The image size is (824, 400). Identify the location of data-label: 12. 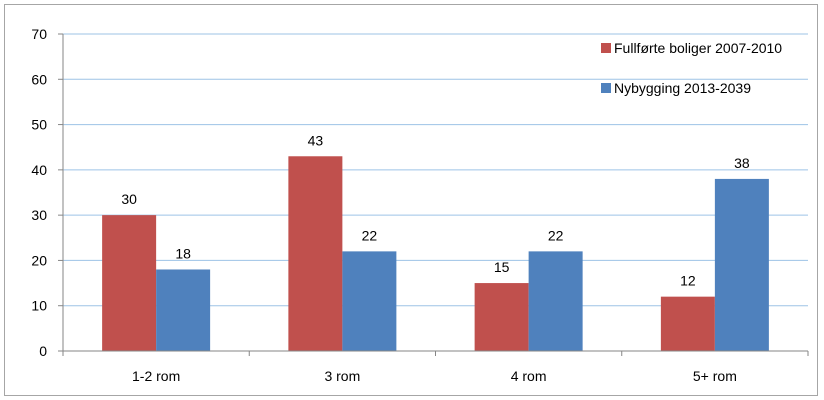
(688, 281).